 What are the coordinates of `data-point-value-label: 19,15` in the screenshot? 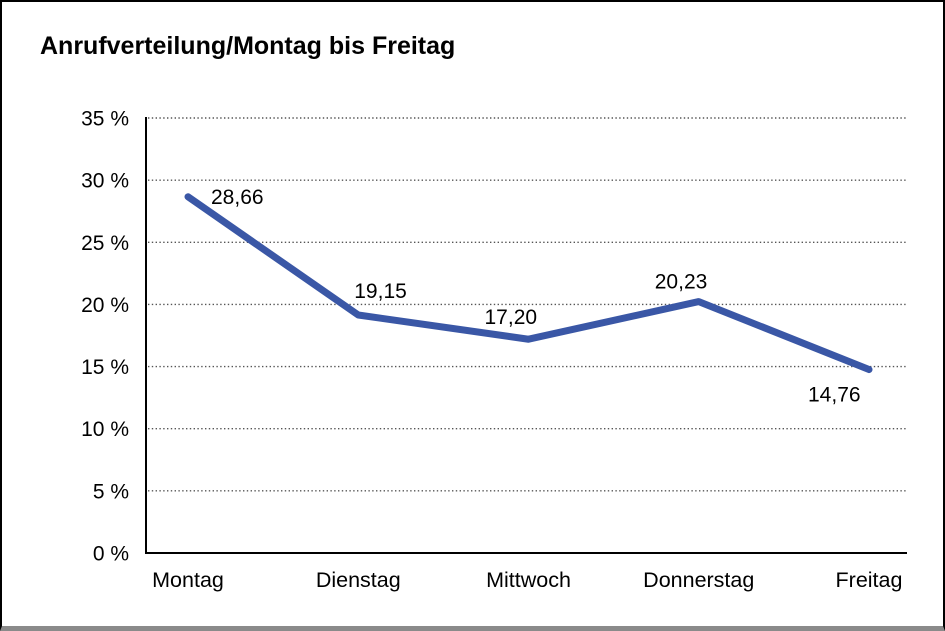 It's located at (380, 291).